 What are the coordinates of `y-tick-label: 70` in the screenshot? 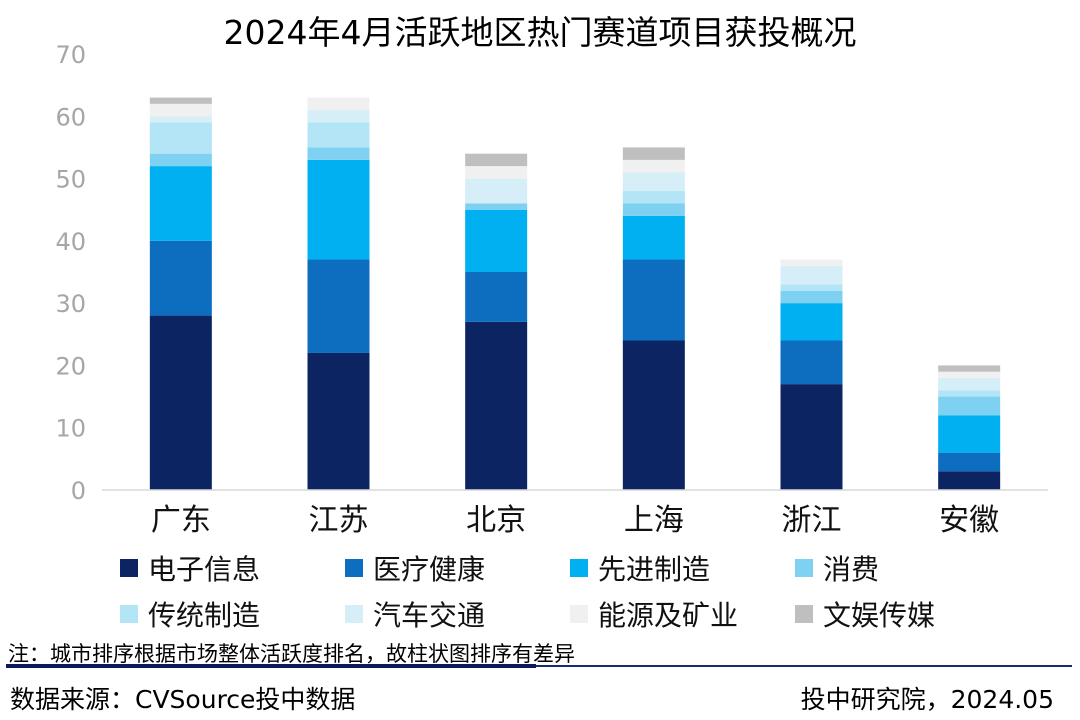 It's located at (70, 55).